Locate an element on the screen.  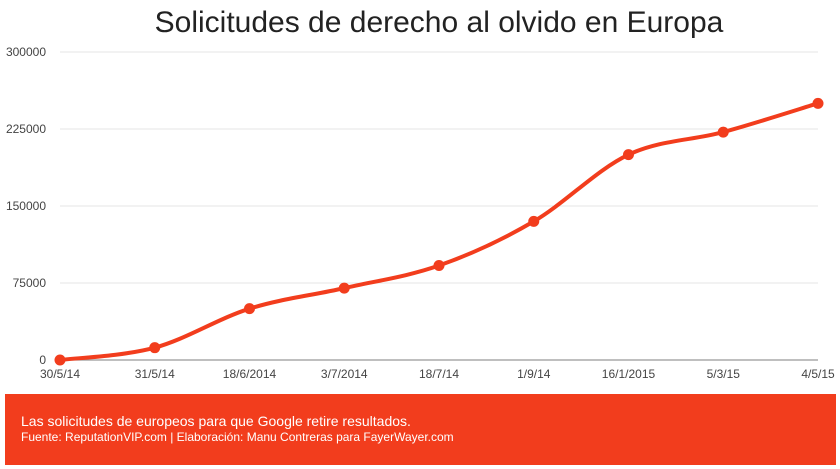
y-axis-ticks: 0 75000 150000 225000 300000 is located at coordinates (26, 206).